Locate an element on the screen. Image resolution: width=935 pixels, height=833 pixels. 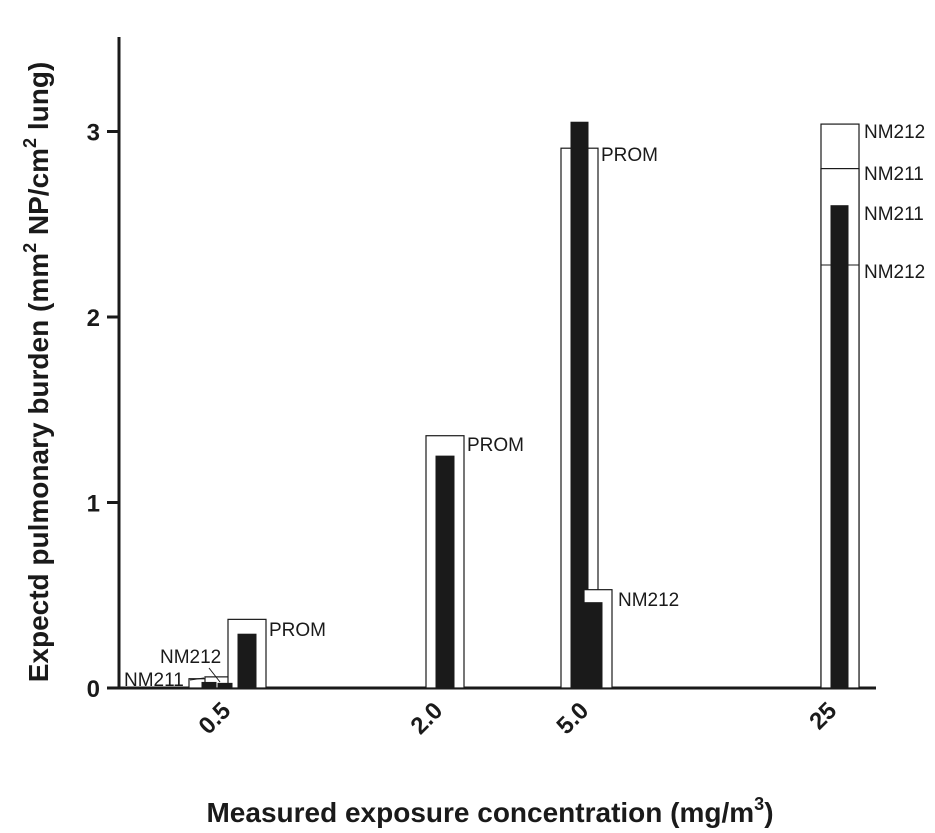
x-tick-label: 25 is located at coordinates (823, 716).